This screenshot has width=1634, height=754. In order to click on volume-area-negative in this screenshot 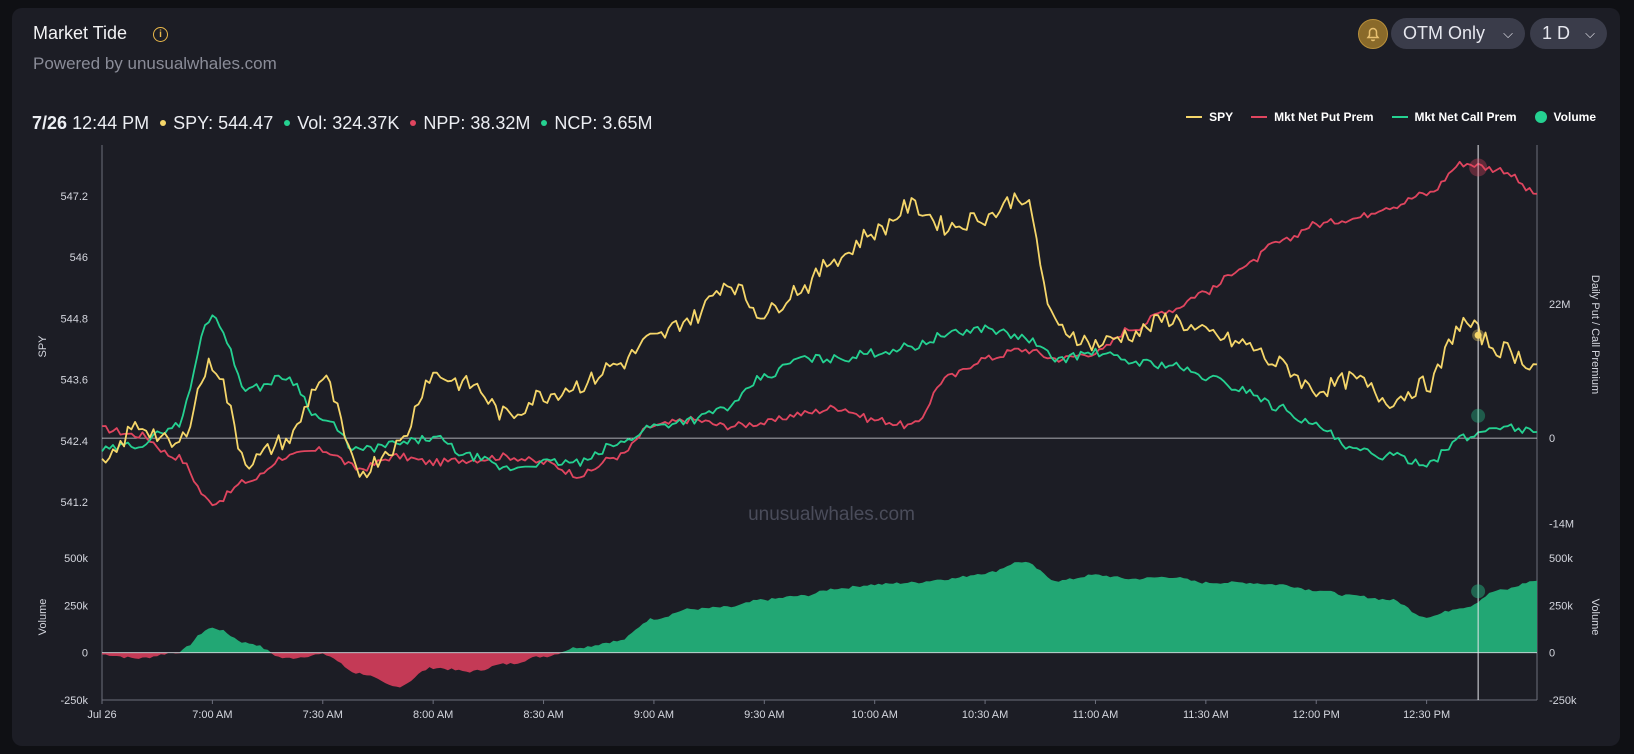, I will do `click(819, 670)`.